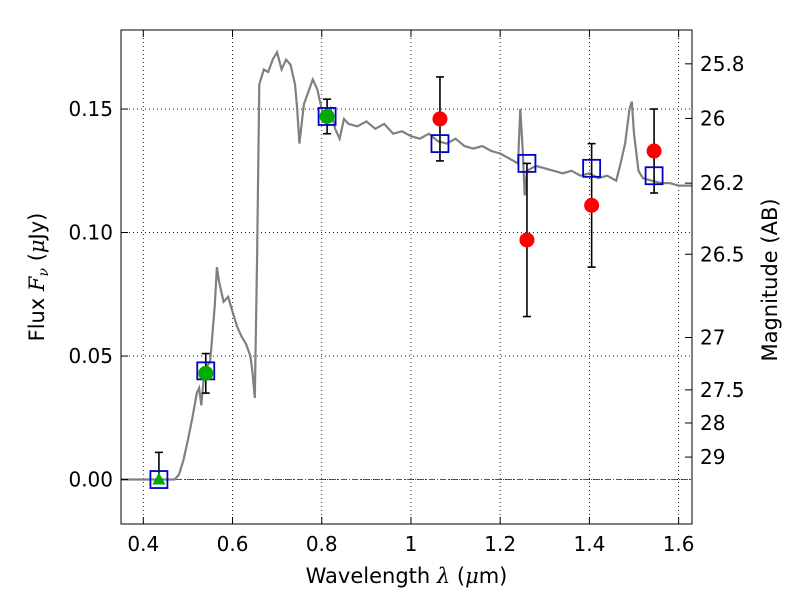 This screenshot has width=800, height=600. I want to click on mag-tick-label: 27.5, so click(722, 390).